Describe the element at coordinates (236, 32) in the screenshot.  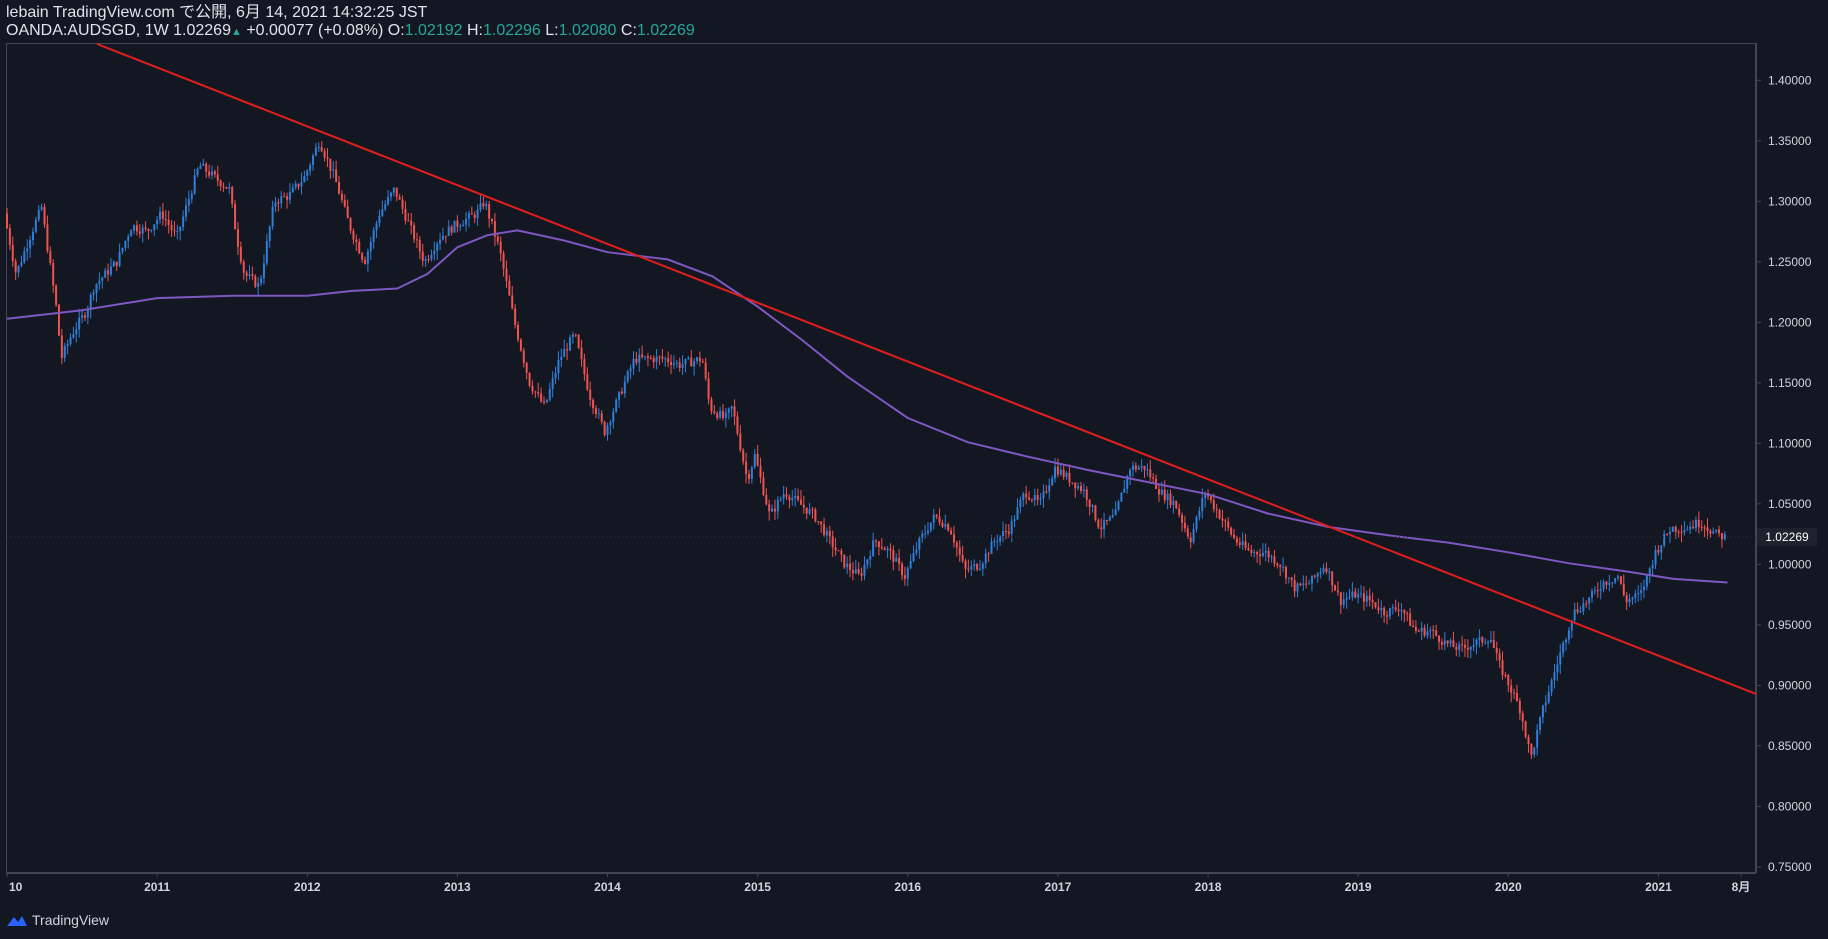
I see `up-arrow-icon: ▲` at that location.